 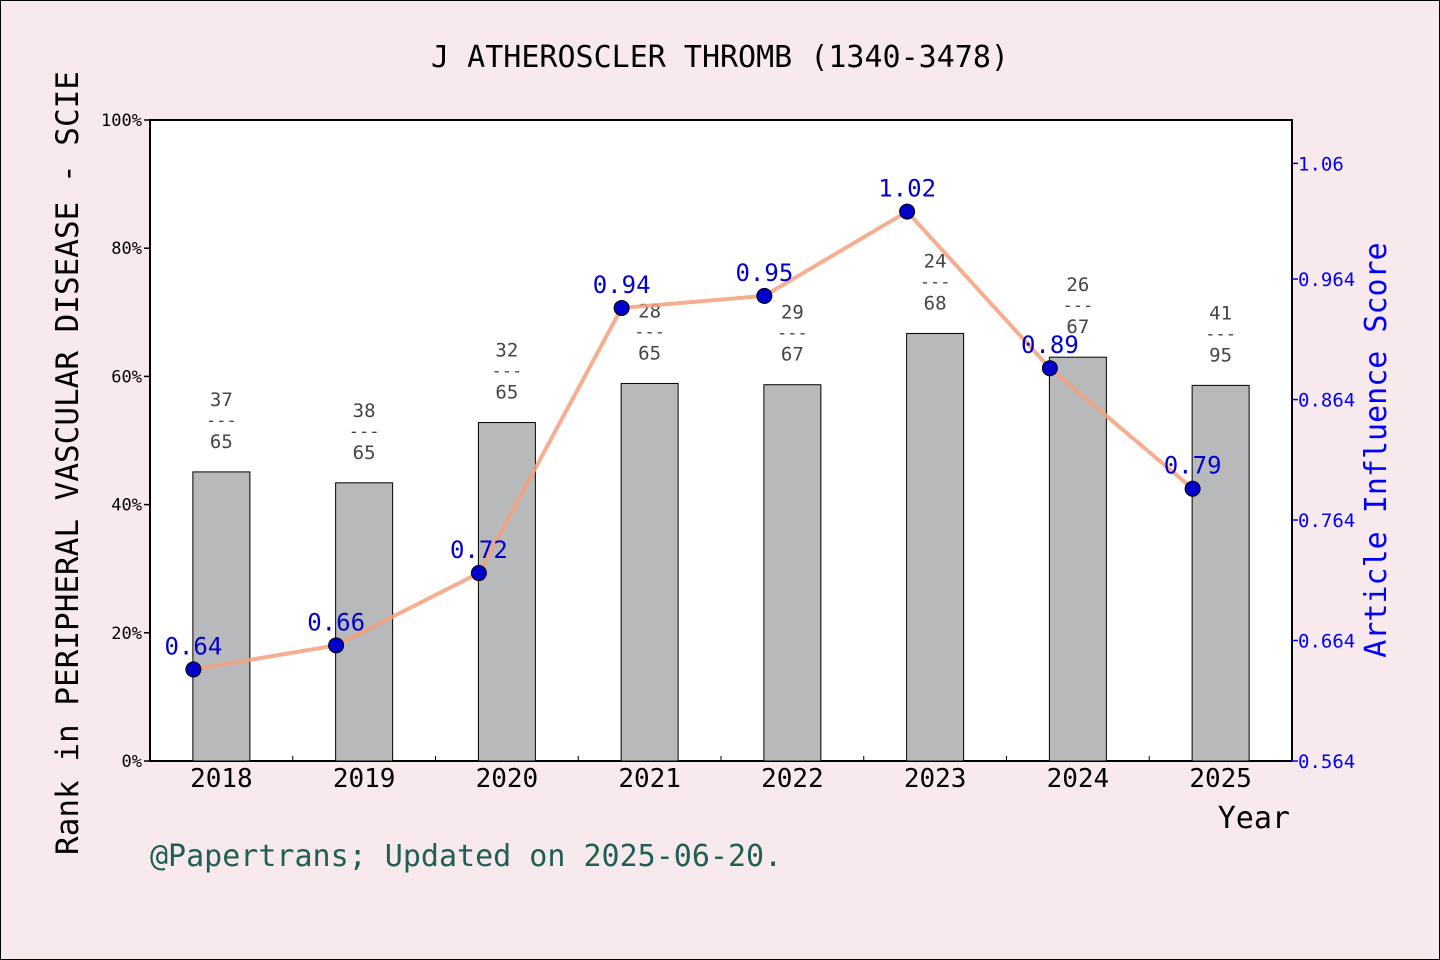 What do you see at coordinates (193, 669) in the screenshot?
I see `ais-marker-2018` at bounding box center [193, 669].